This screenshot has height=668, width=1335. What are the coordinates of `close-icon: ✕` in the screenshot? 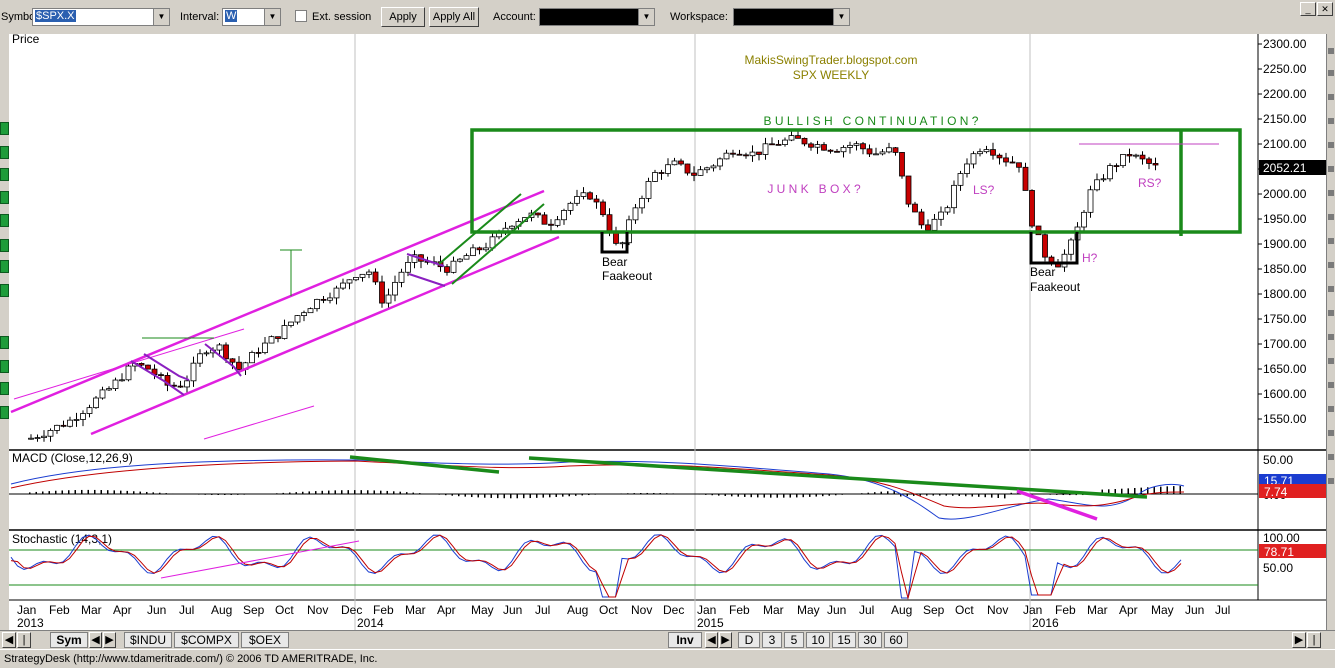 It's located at (1325, 9).